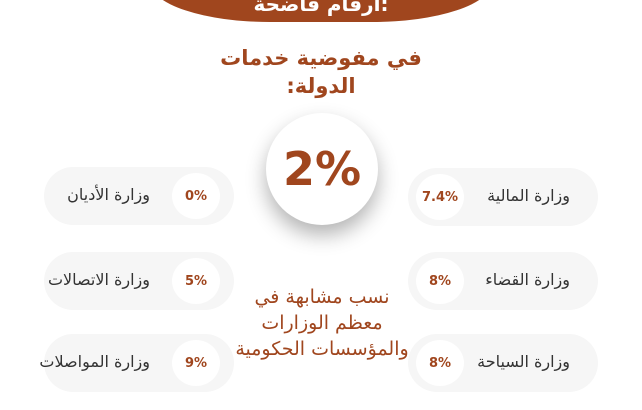 Image resolution: width=642 pixels, height=410 pixels. I want to click on subtitle: في مفوضية خدمات الدولة:, so click(321, 72).